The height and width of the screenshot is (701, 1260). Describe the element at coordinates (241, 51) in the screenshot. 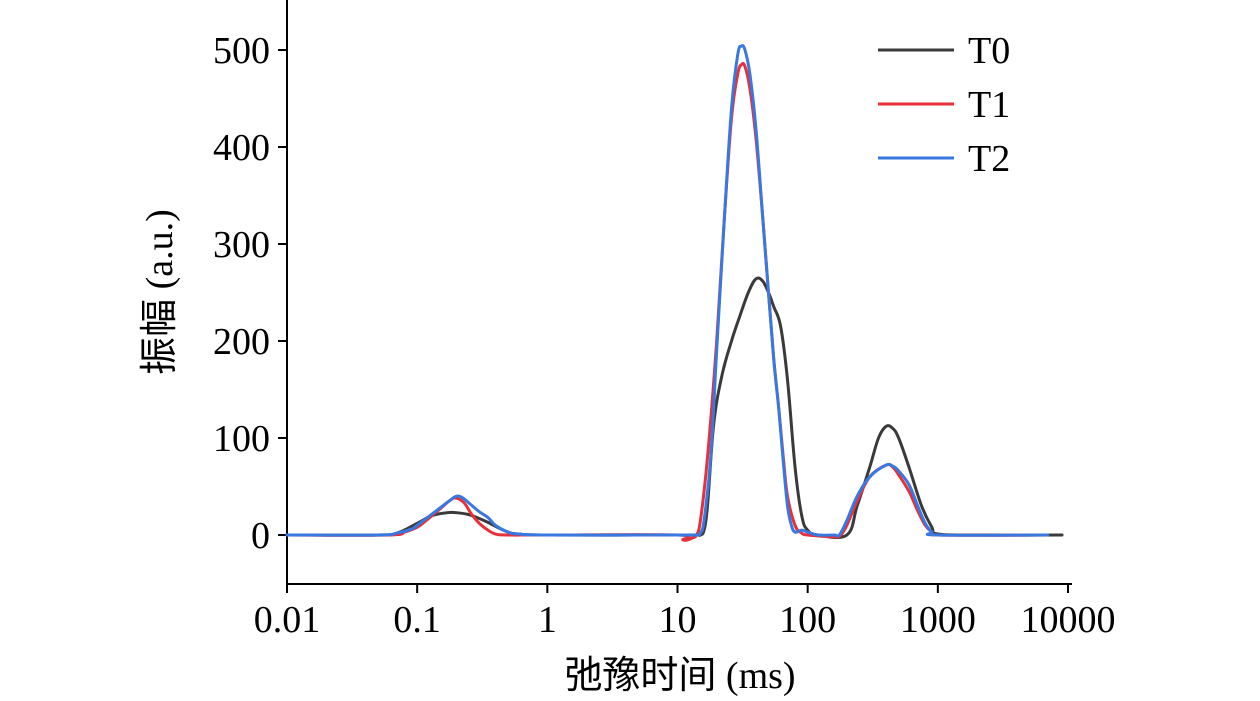

I see `y-tick-label: 500` at that location.